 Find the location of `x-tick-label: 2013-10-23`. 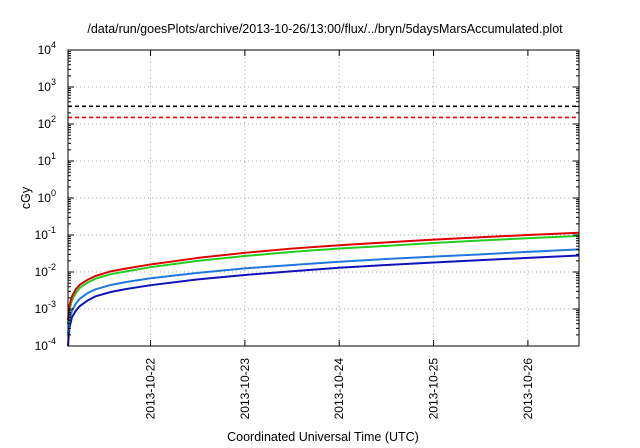

x-tick-label: 2013-10-23 is located at coordinates (245, 389).